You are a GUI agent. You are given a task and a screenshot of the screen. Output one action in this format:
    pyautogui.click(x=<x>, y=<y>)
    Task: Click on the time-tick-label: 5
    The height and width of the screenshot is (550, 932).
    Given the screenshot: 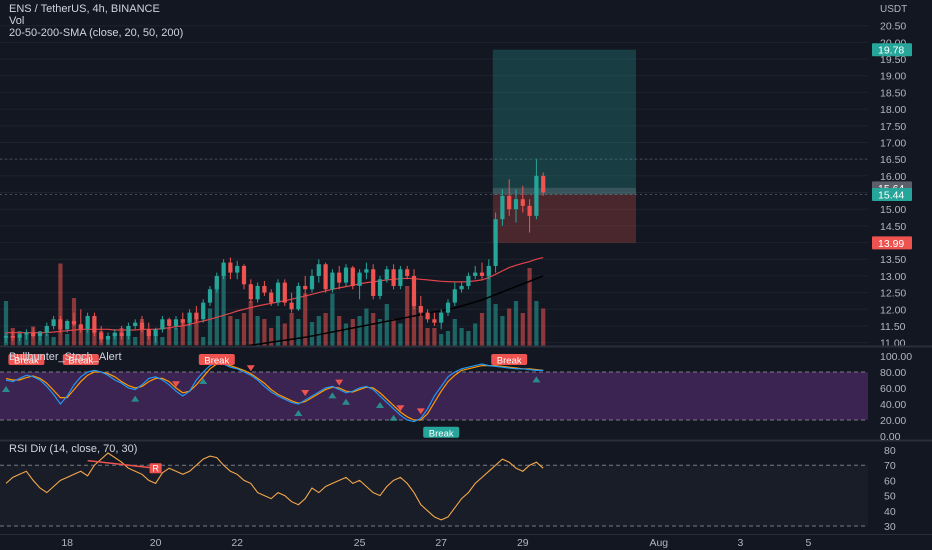 What is the action you would take?
    pyautogui.click(x=808, y=543)
    